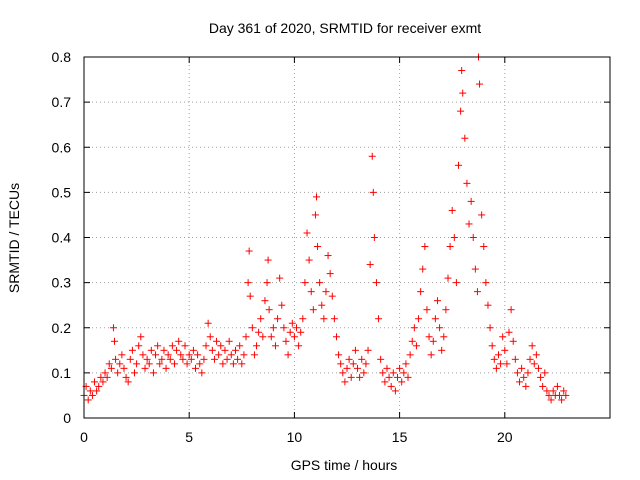 The image size is (640, 480). What do you see at coordinates (505, 437) in the screenshot?
I see `x-tick-label: 20` at bounding box center [505, 437].